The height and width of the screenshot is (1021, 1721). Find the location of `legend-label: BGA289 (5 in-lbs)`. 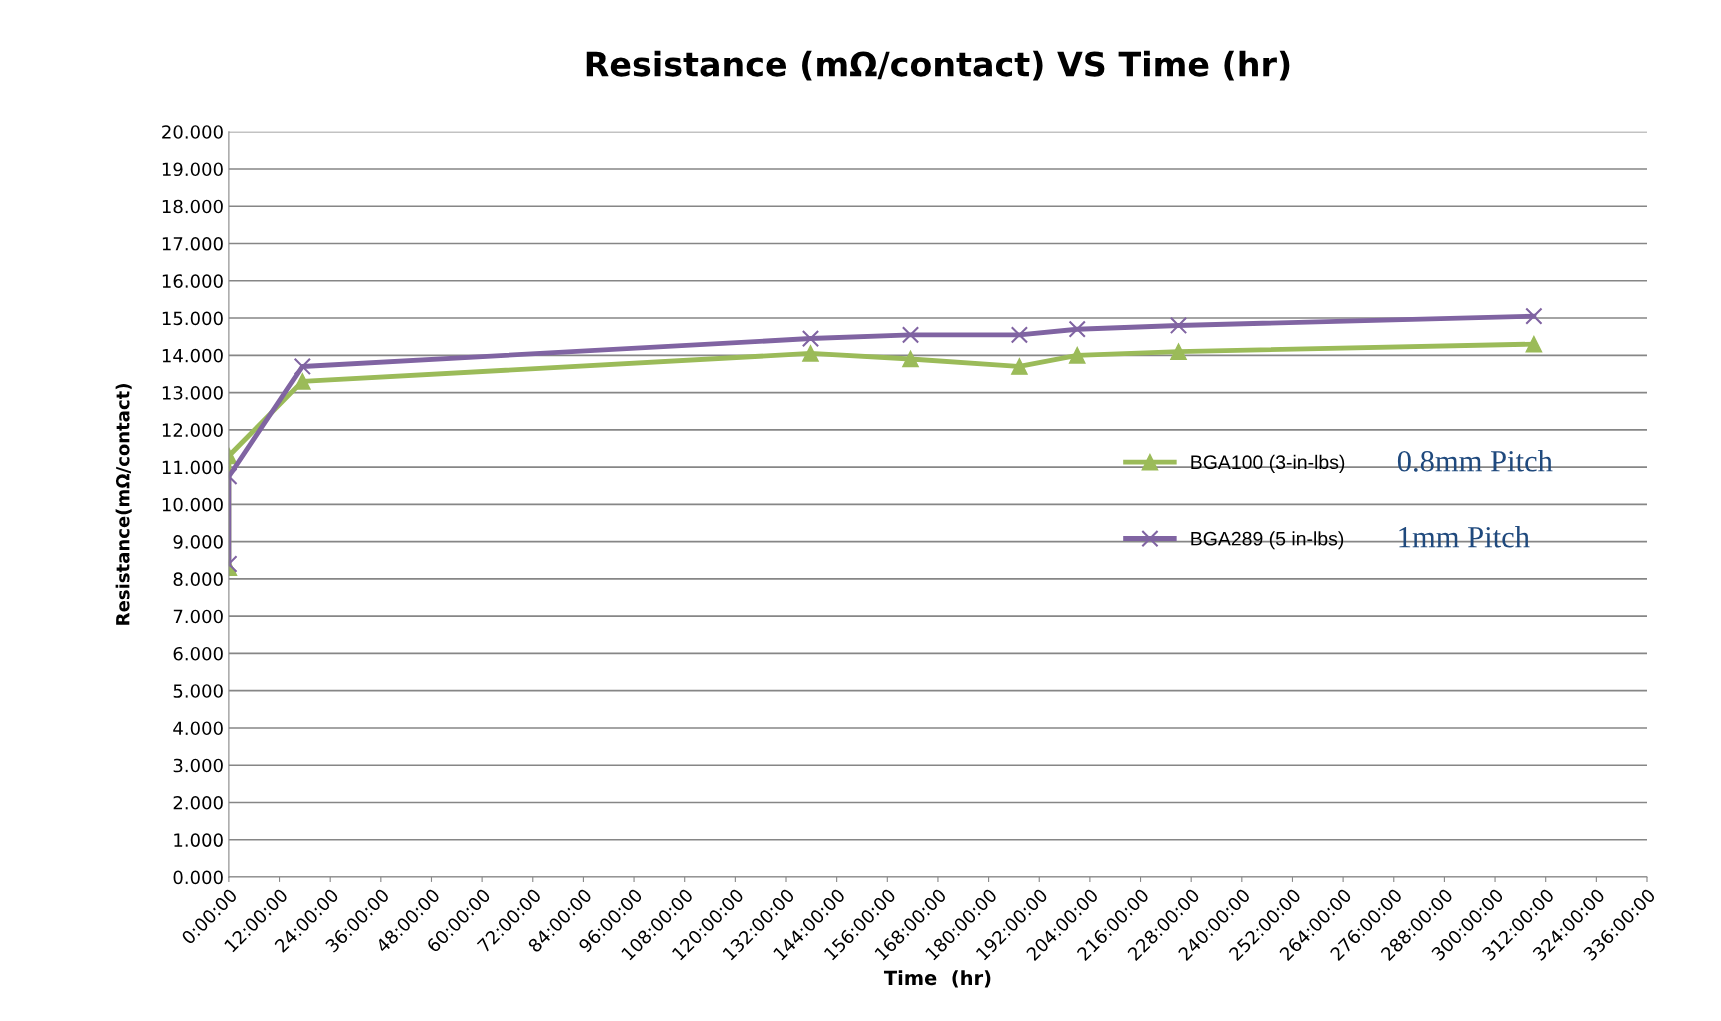

legend-label: BGA289 (5 in-lbs) is located at coordinates (1267, 540).